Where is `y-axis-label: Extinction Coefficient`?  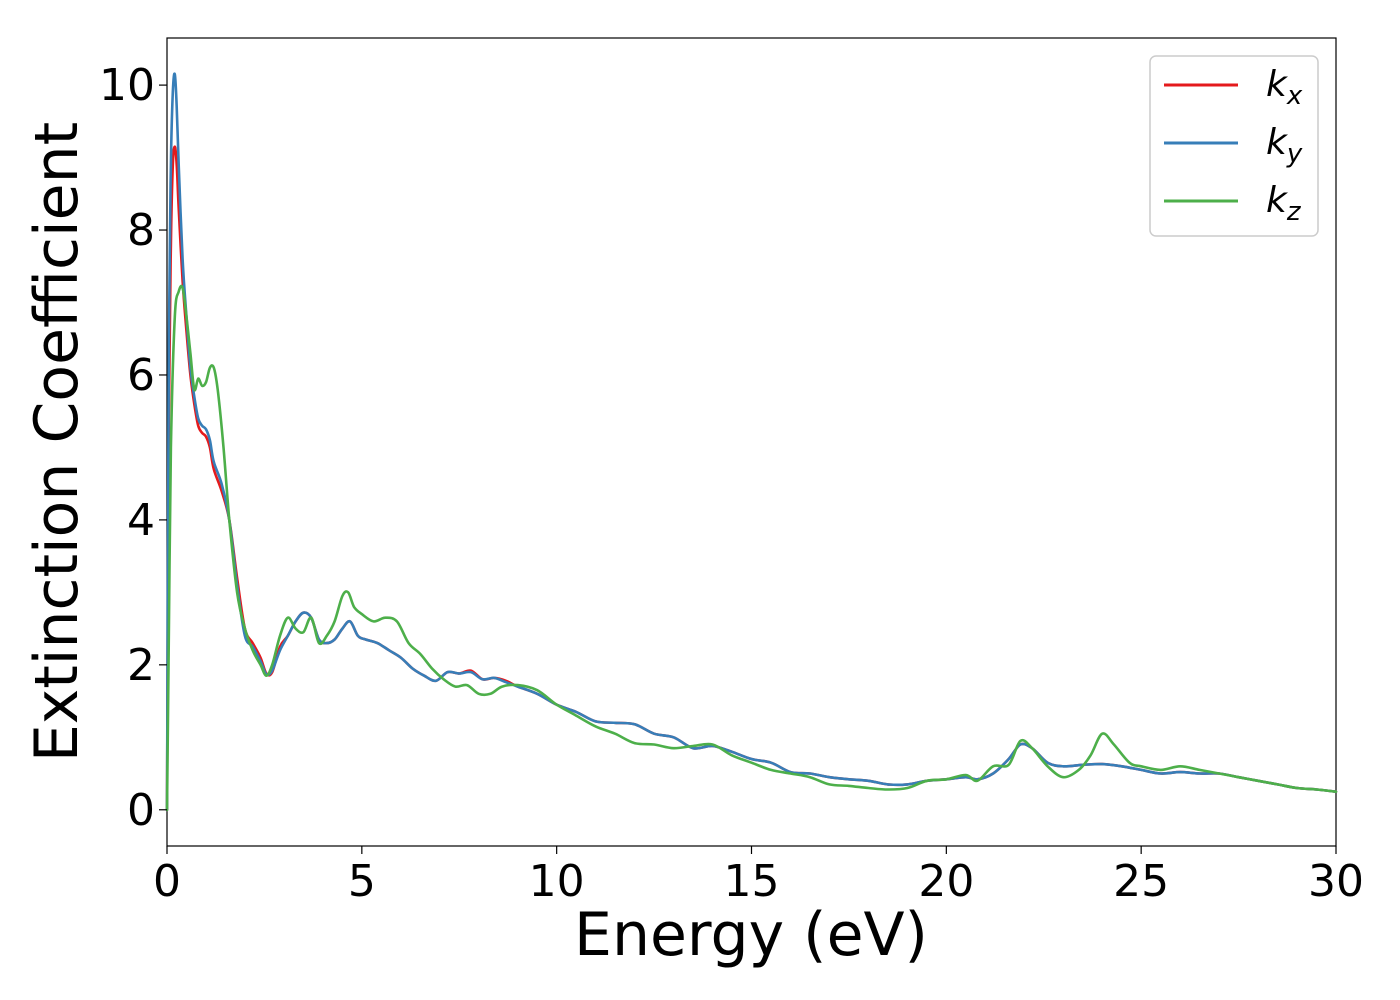 y-axis-label: Extinction Coefficient is located at coordinates (57, 442).